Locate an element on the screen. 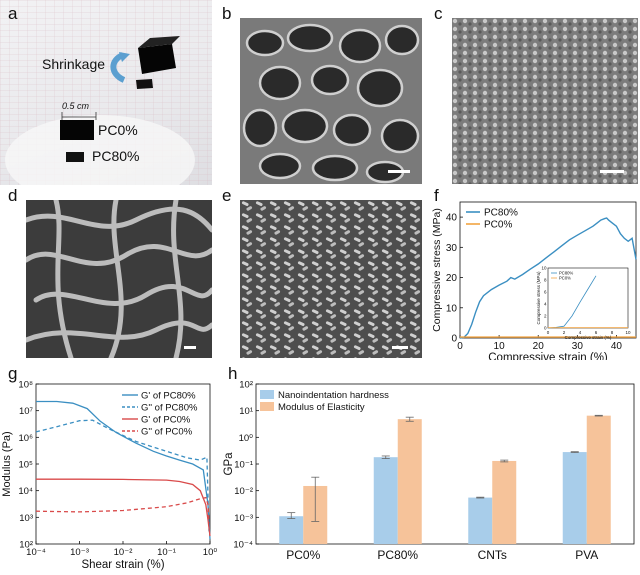 Image resolution: width=640 pixels, height=575 pixels. x-category-label: PVA is located at coordinates (586, 555).